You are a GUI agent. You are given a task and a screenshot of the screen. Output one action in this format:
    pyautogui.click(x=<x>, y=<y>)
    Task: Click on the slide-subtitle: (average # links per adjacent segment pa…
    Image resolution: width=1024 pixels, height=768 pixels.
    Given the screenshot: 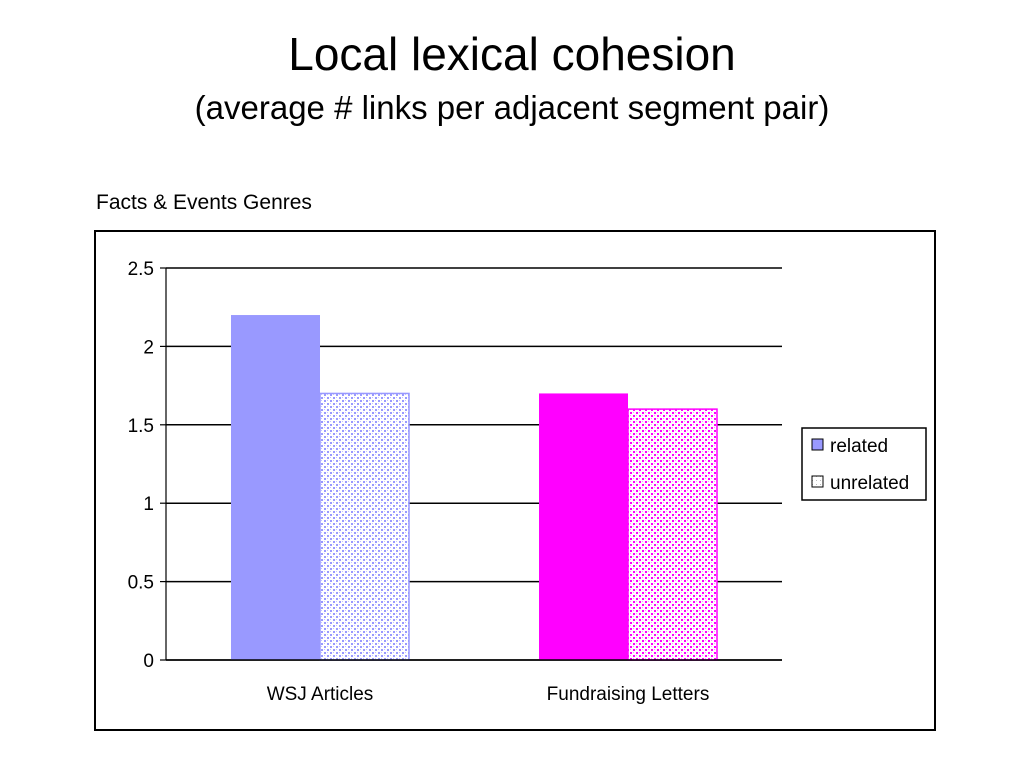 What is the action you would take?
    pyautogui.click(x=512, y=107)
    